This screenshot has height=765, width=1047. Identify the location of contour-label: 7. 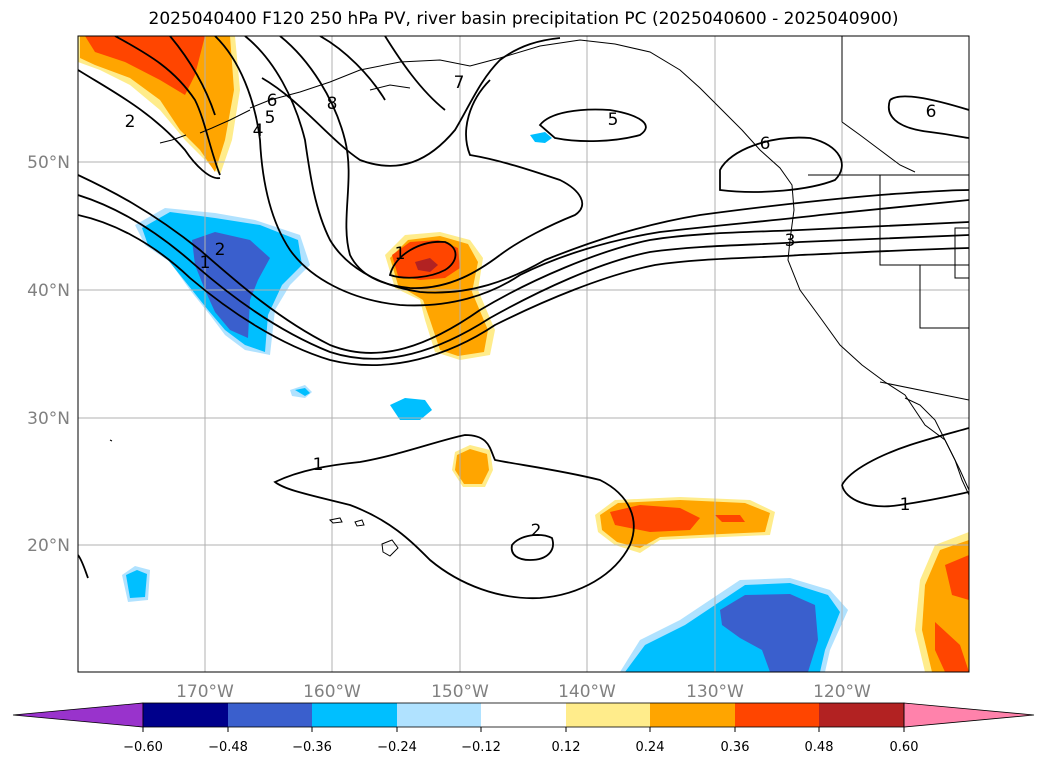
(459, 83).